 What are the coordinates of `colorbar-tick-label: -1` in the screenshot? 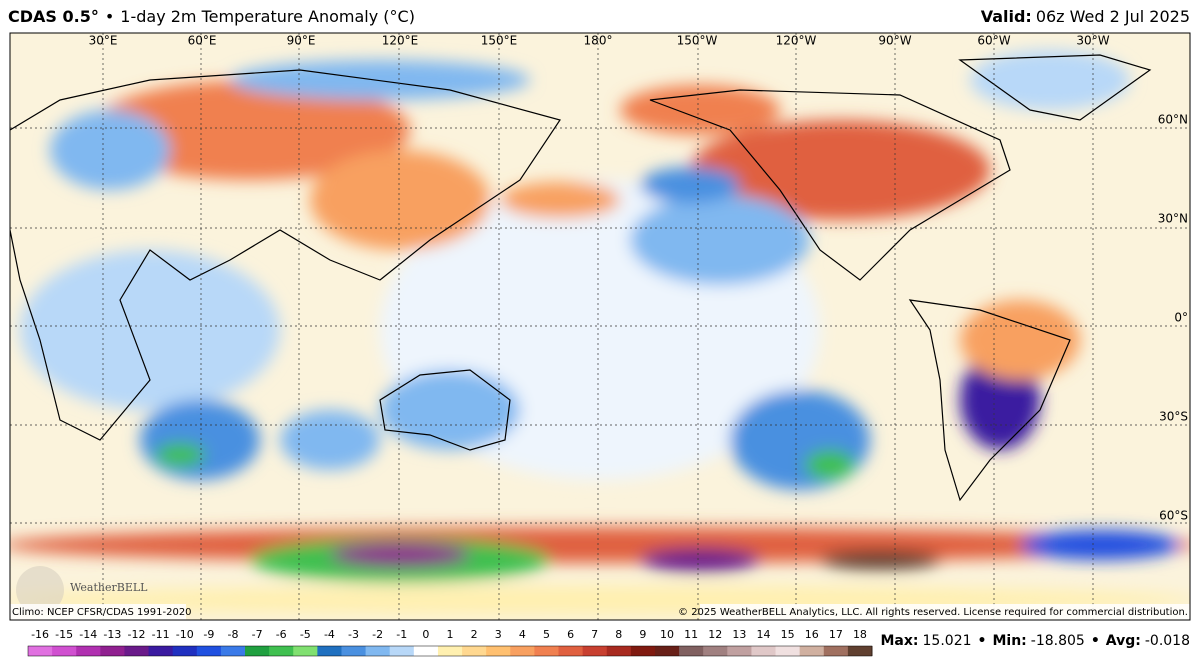 It's located at (401, 634).